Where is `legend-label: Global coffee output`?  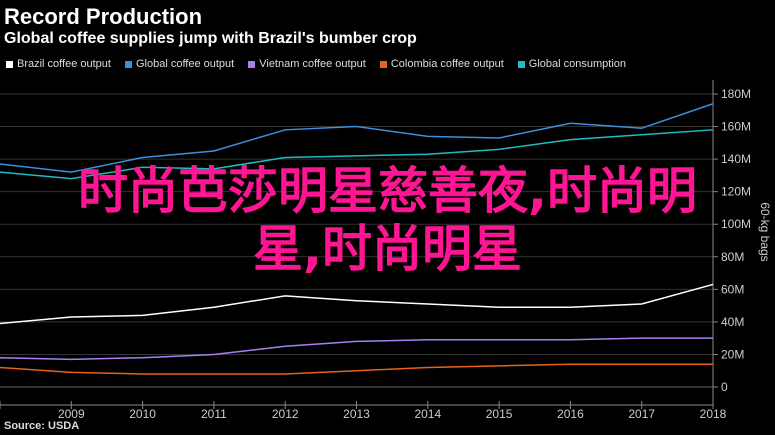 legend-label: Global coffee output is located at coordinates (185, 64).